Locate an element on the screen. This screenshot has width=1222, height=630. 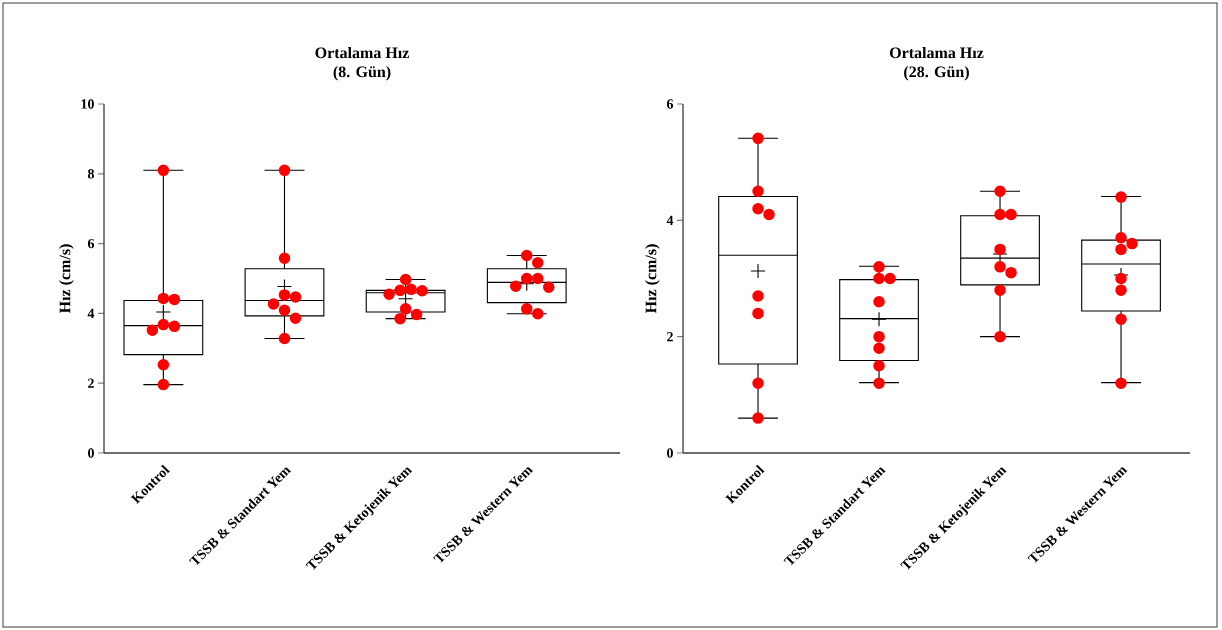
y-tick-label: 10 is located at coordinates (87, 104).